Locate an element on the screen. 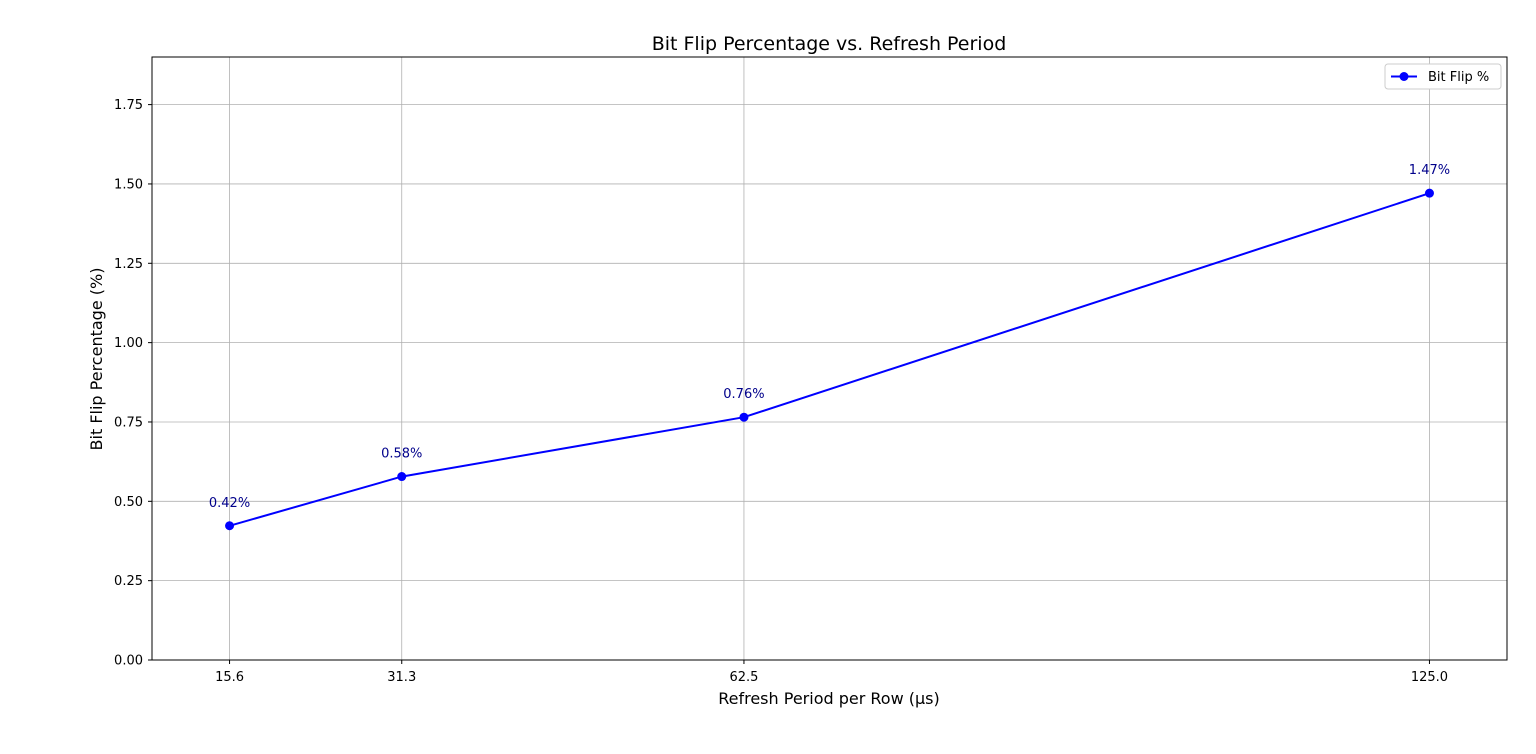 The width and height of the screenshot is (1536, 754). x-tick-label: 62.5 is located at coordinates (743, 677).